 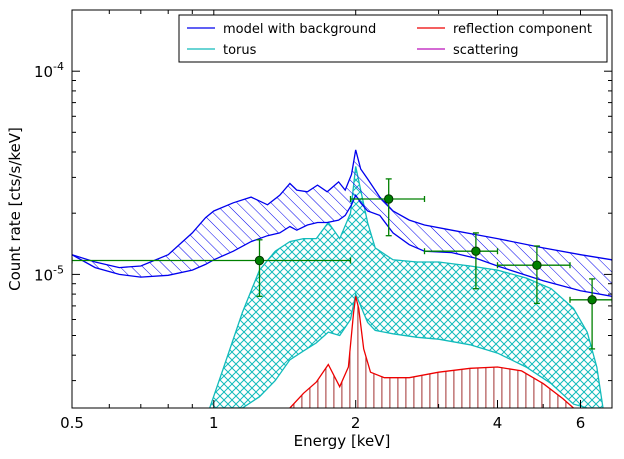 What do you see at coordinates (15, 209) in the screenshot?
I see `y-axis-label: Count rate [cts/s/keV]` at bounding box center [15, 209].